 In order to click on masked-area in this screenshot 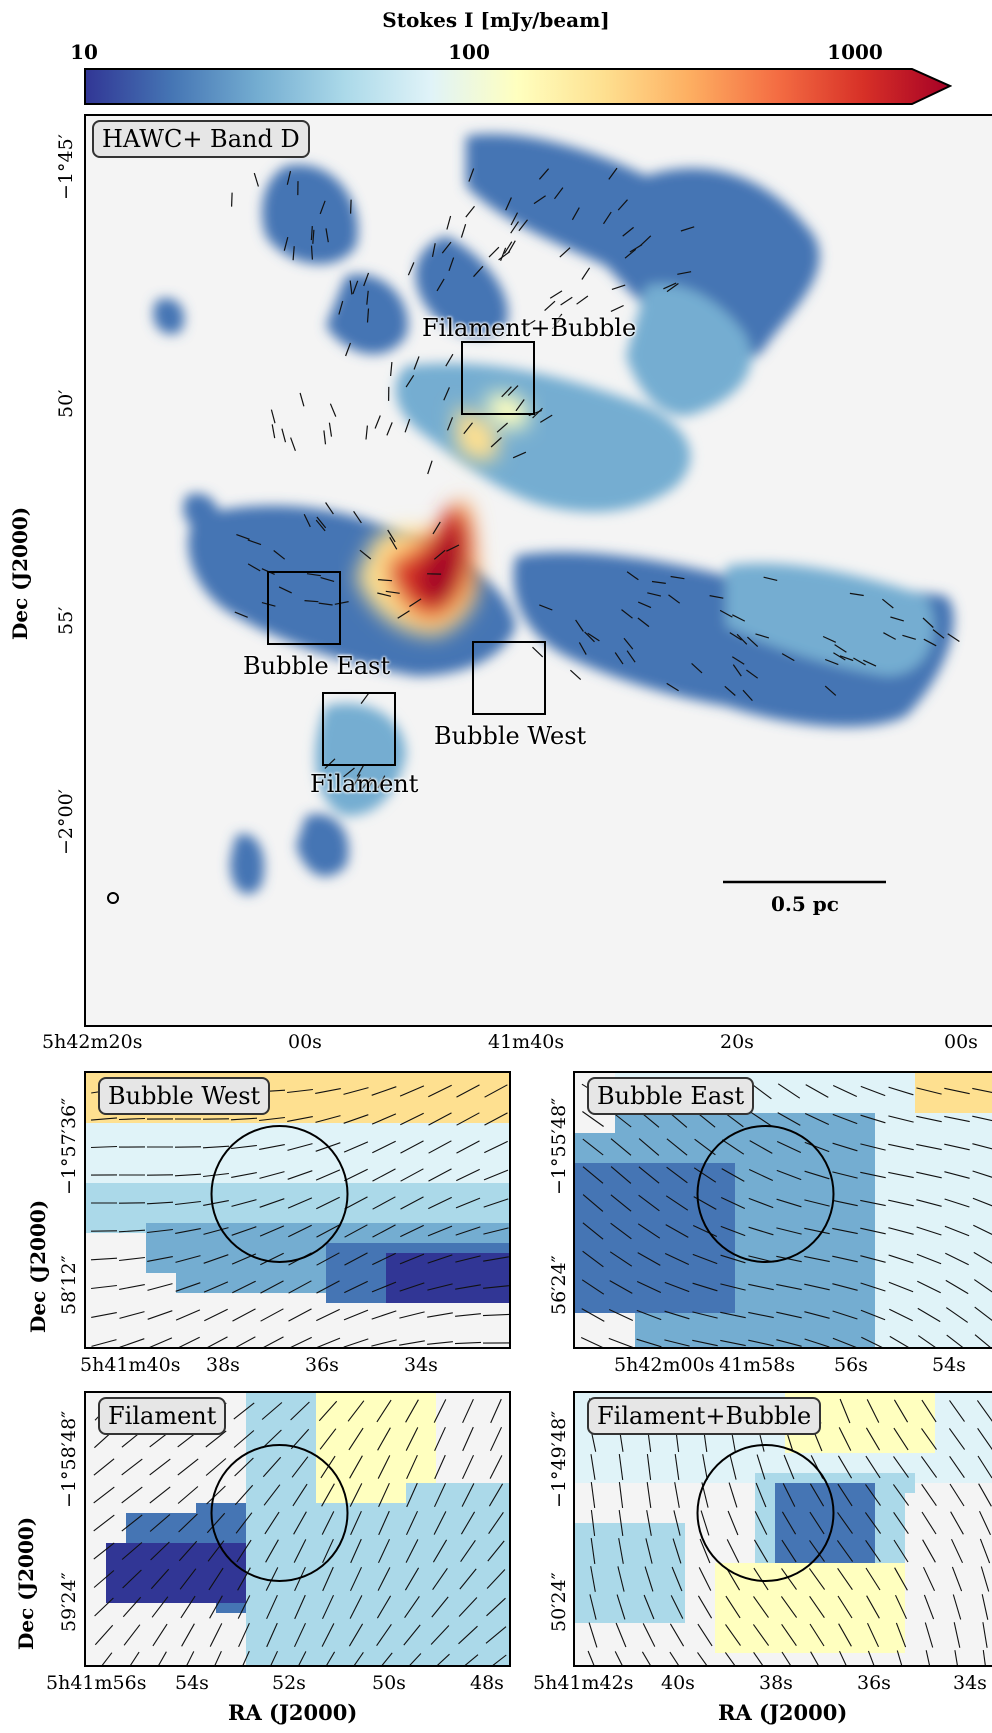, I will do `click(151, 1634)`.